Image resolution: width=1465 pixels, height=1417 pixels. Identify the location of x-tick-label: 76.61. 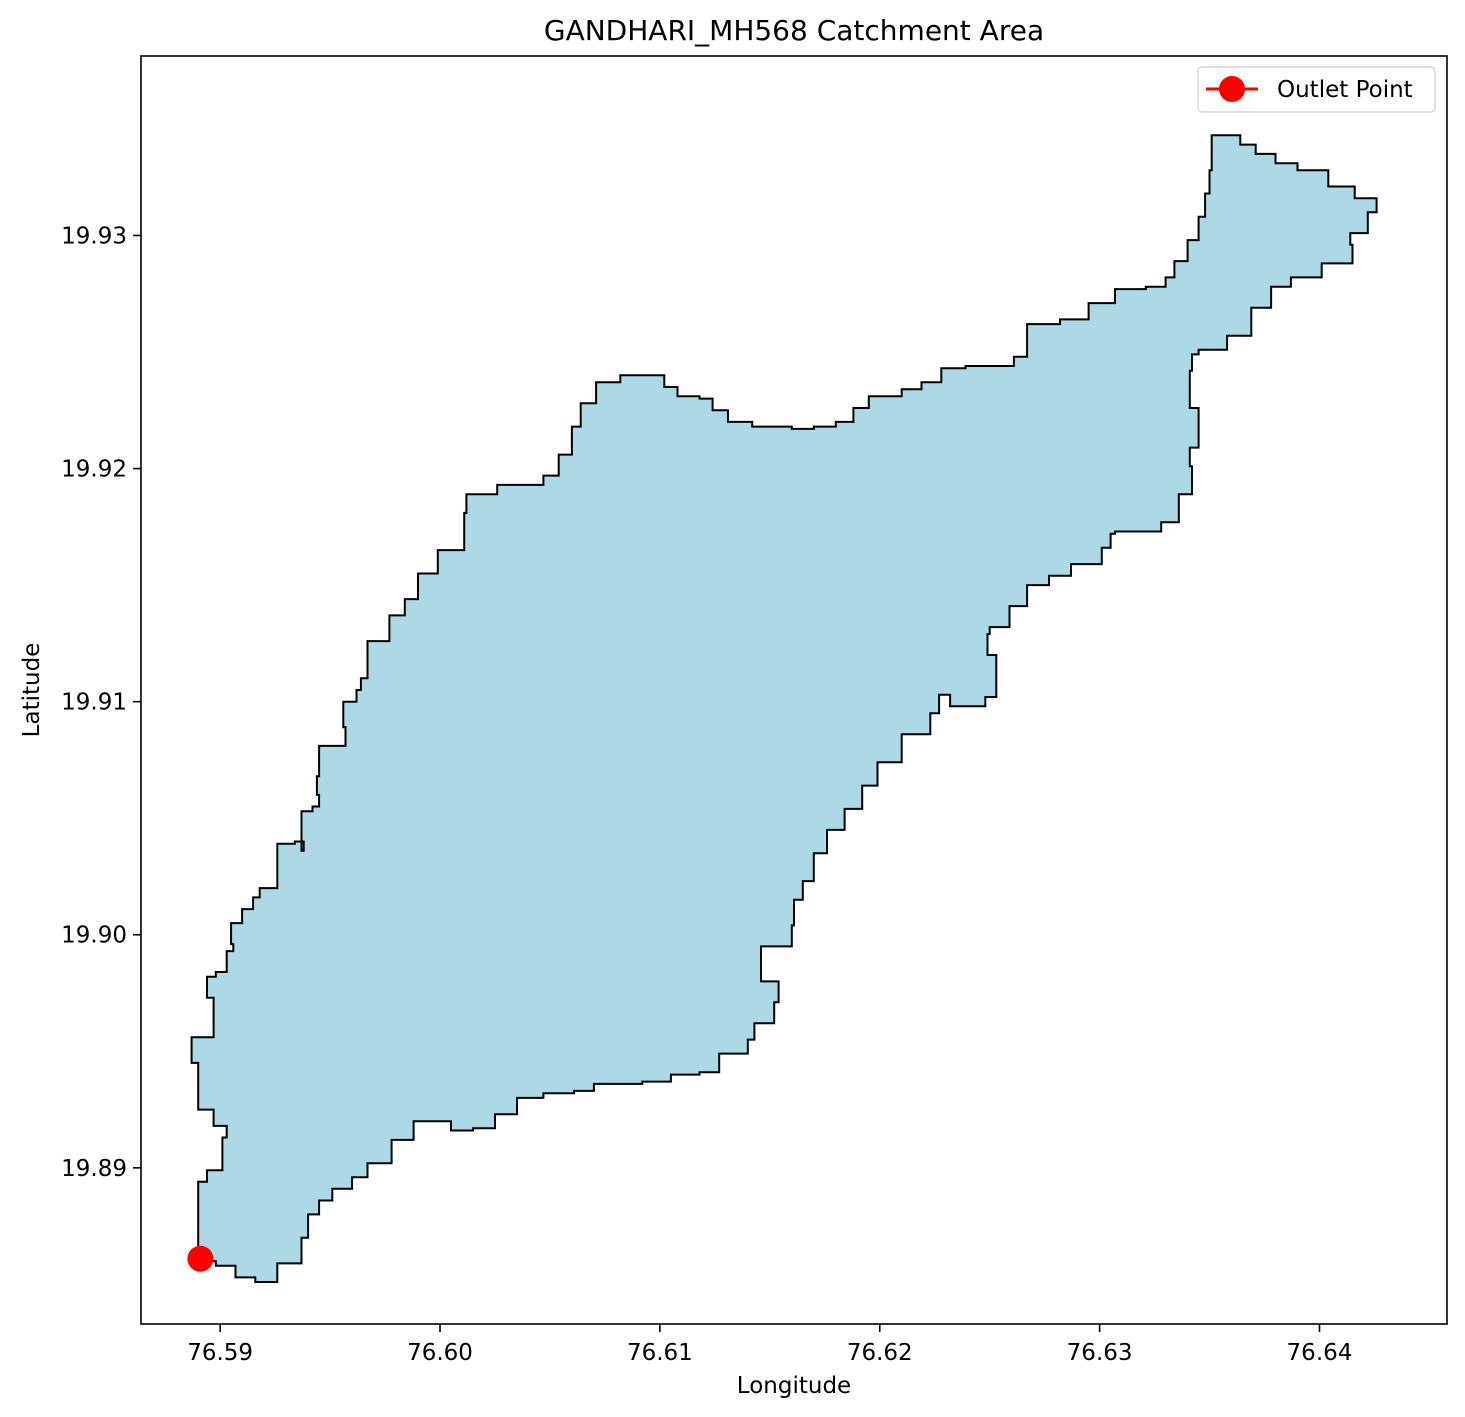
(660, 1353).